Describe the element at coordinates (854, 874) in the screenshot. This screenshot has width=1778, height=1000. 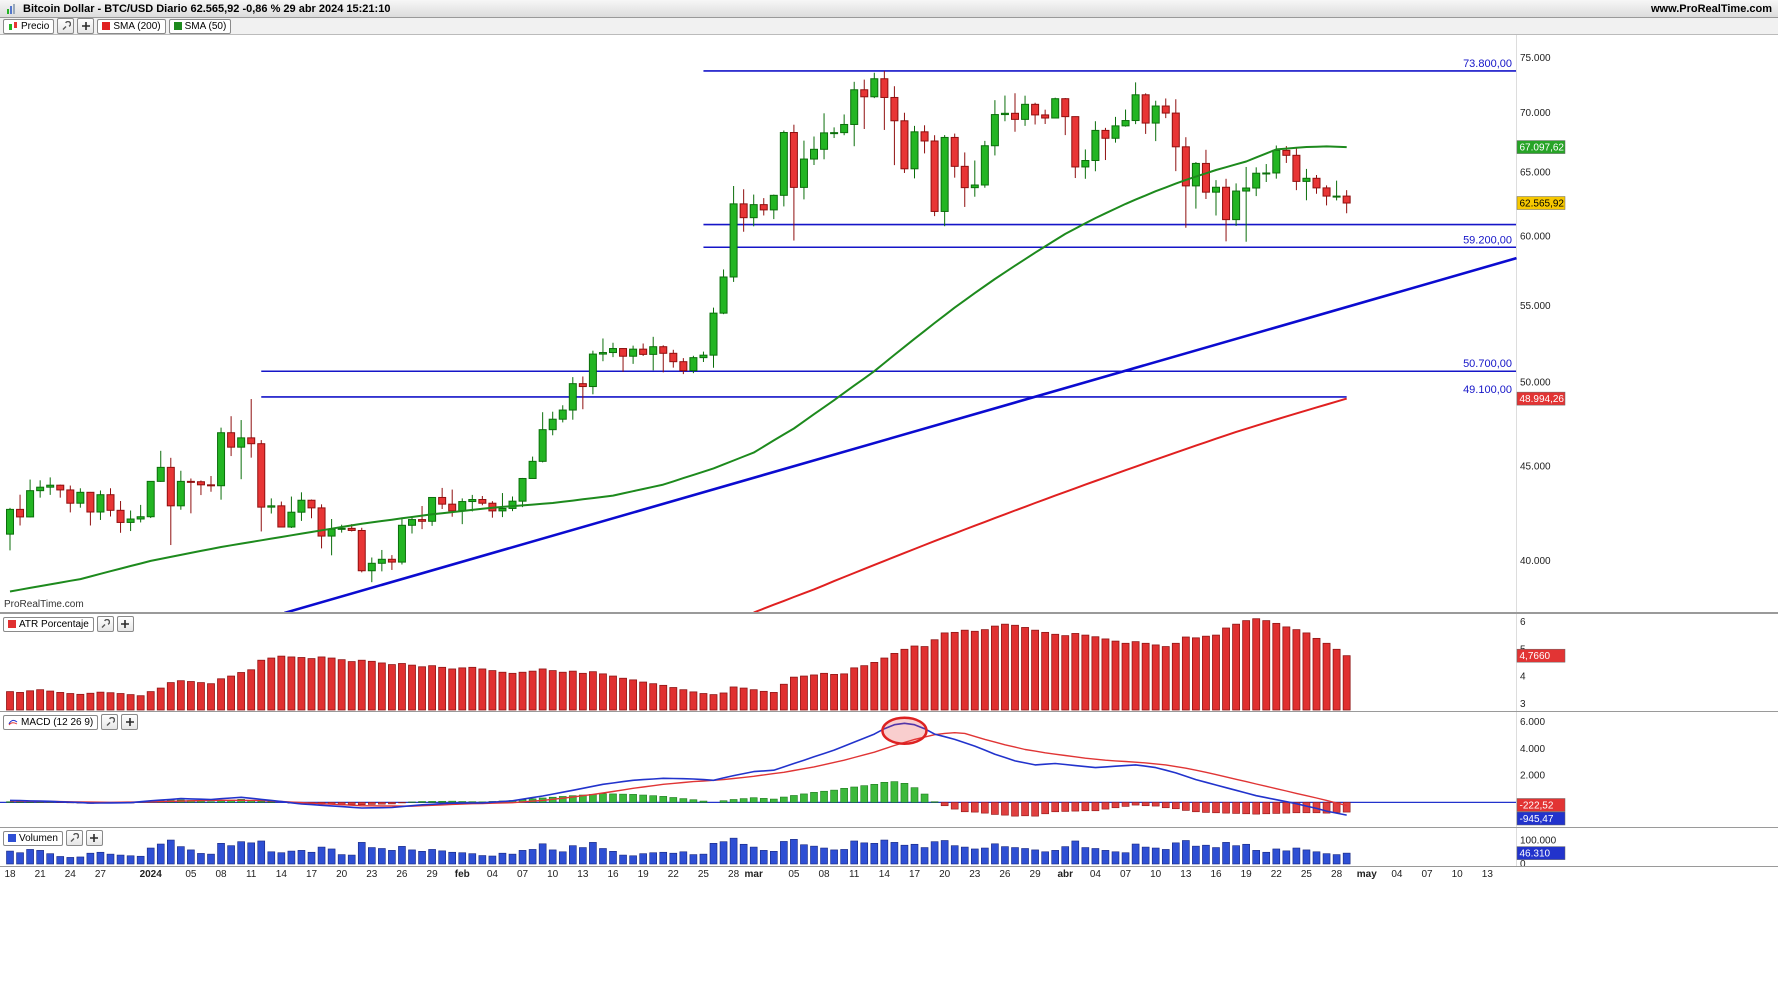
I see `date-tick-label: 11` at that location.